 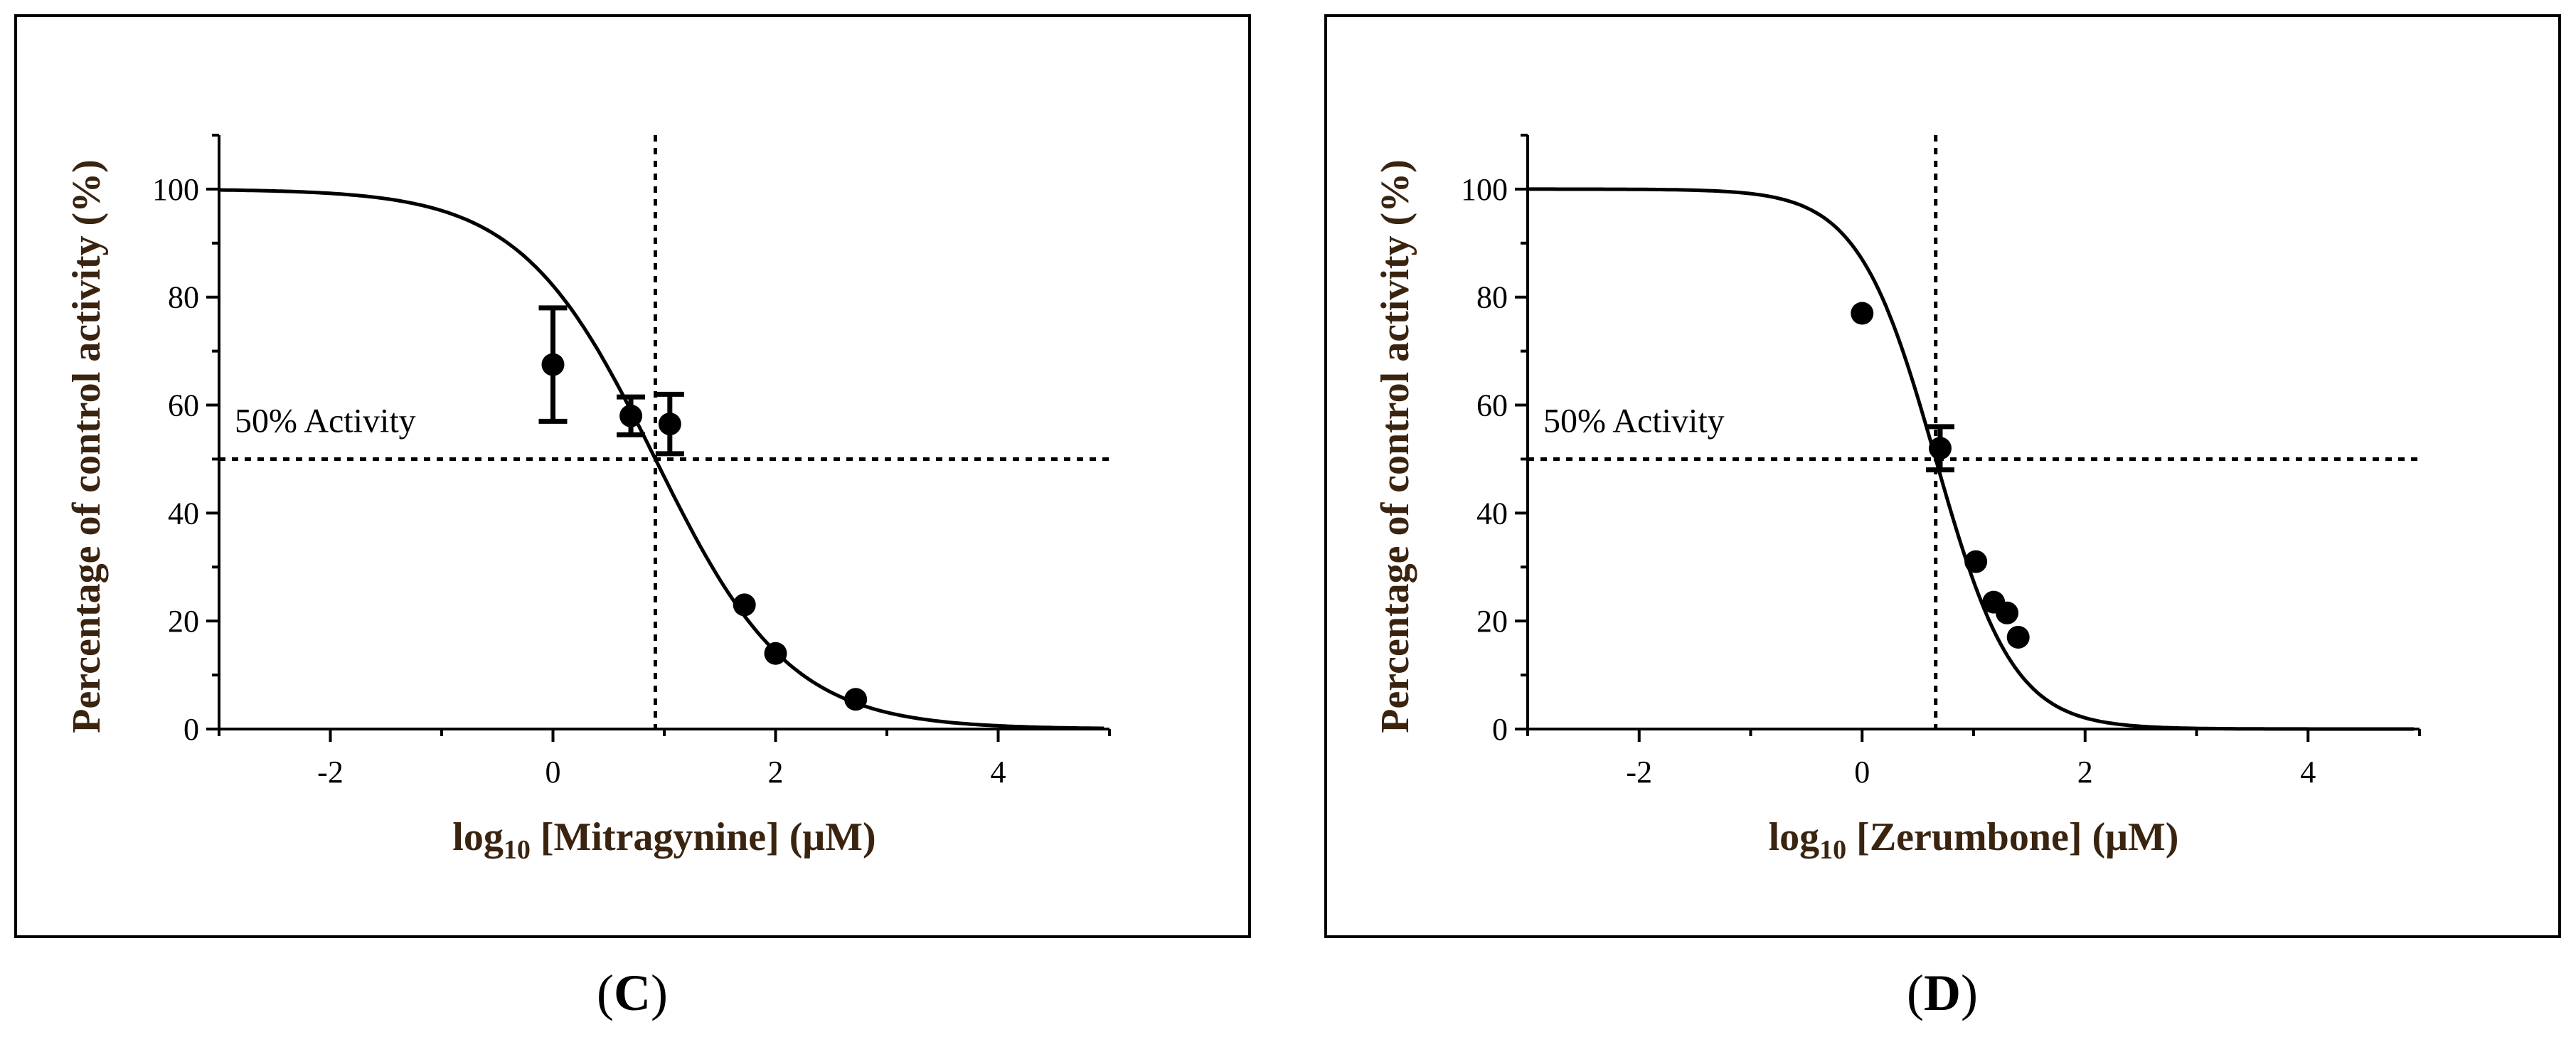 I want to click on panel-d-label: (D), so click(x=1942, y=993).